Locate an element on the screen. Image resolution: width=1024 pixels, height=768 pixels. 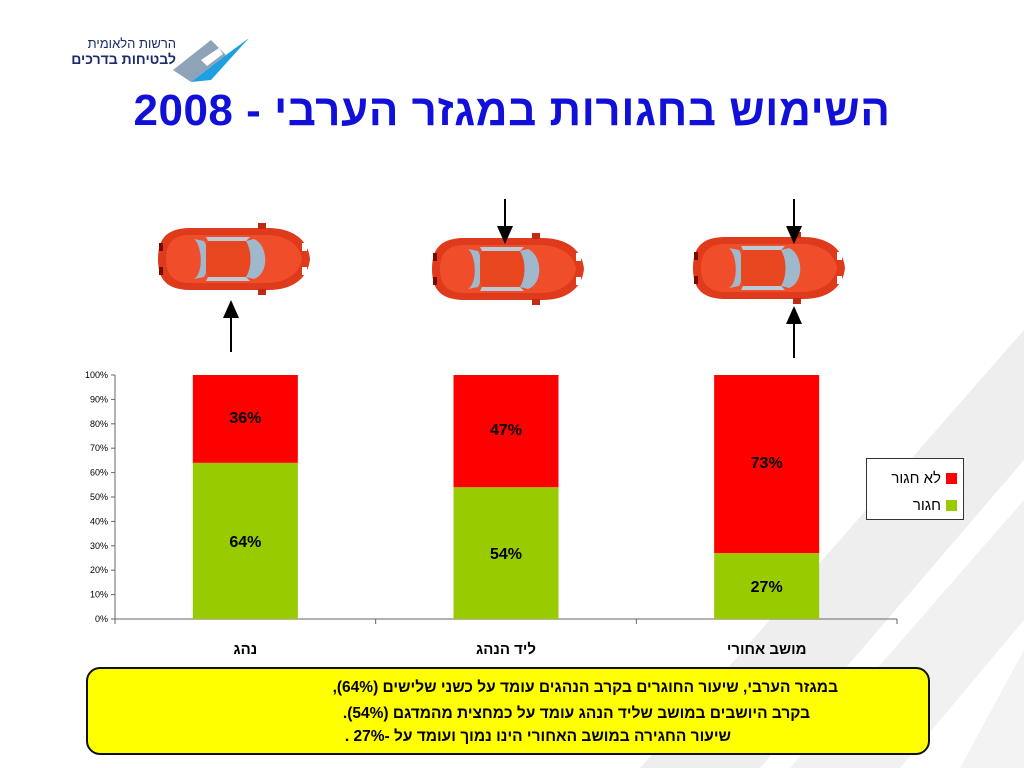
y-tick-label: 50% is located at coordinates (99, 497).